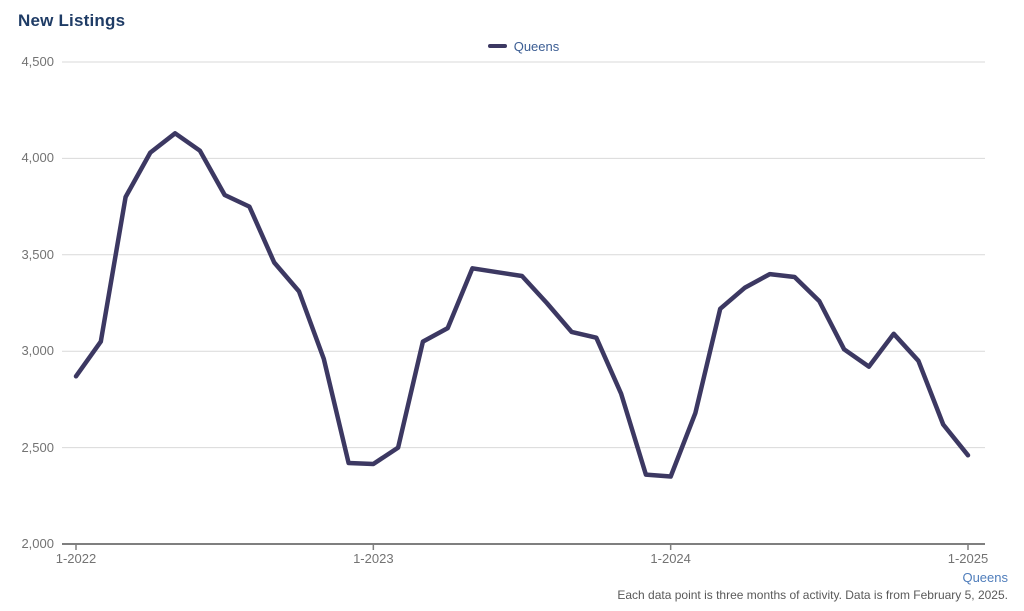  Describe the element at coordinates (37, 158) in the screenshot. I see `y-tick-label: 4,000` at that location.